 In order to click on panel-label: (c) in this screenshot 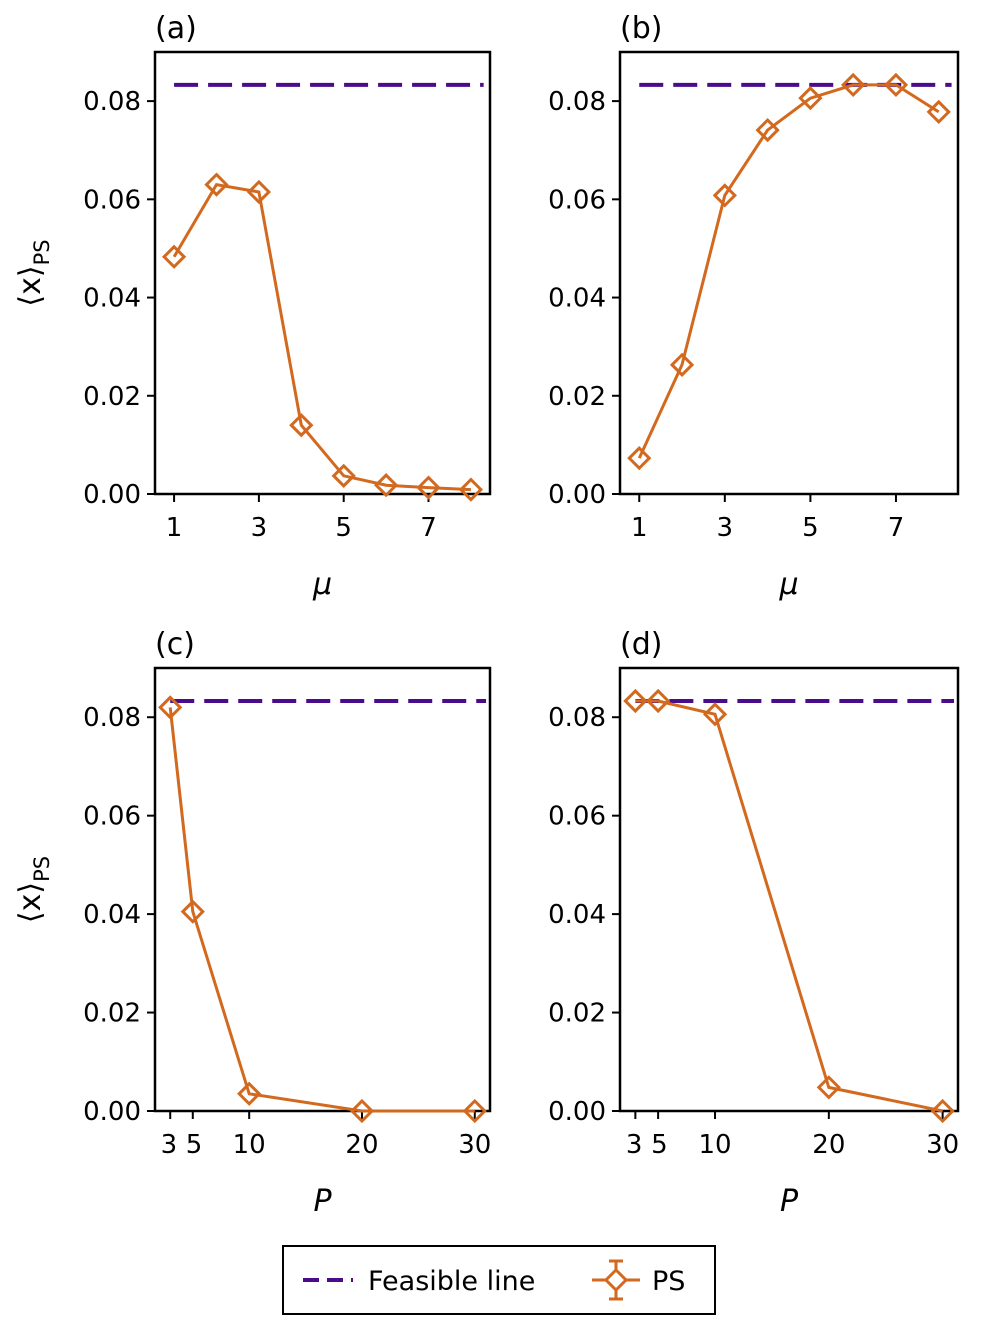, I will do `click(175, 644)`.